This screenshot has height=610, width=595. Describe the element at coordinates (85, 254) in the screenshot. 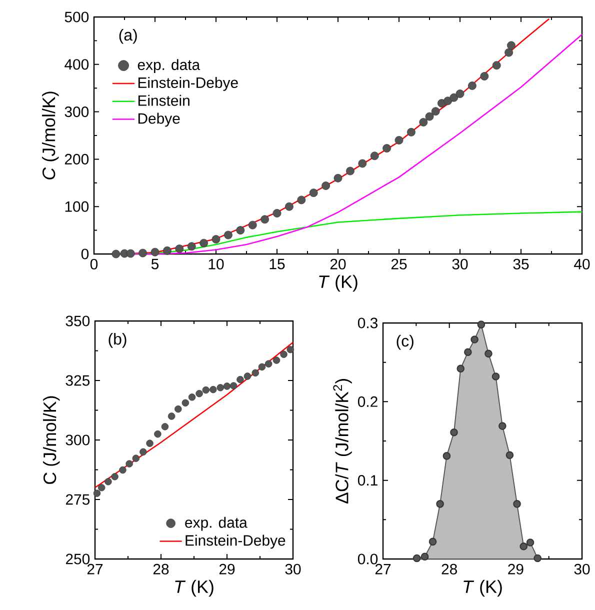

I see `y-tick-label: 0` at that location.